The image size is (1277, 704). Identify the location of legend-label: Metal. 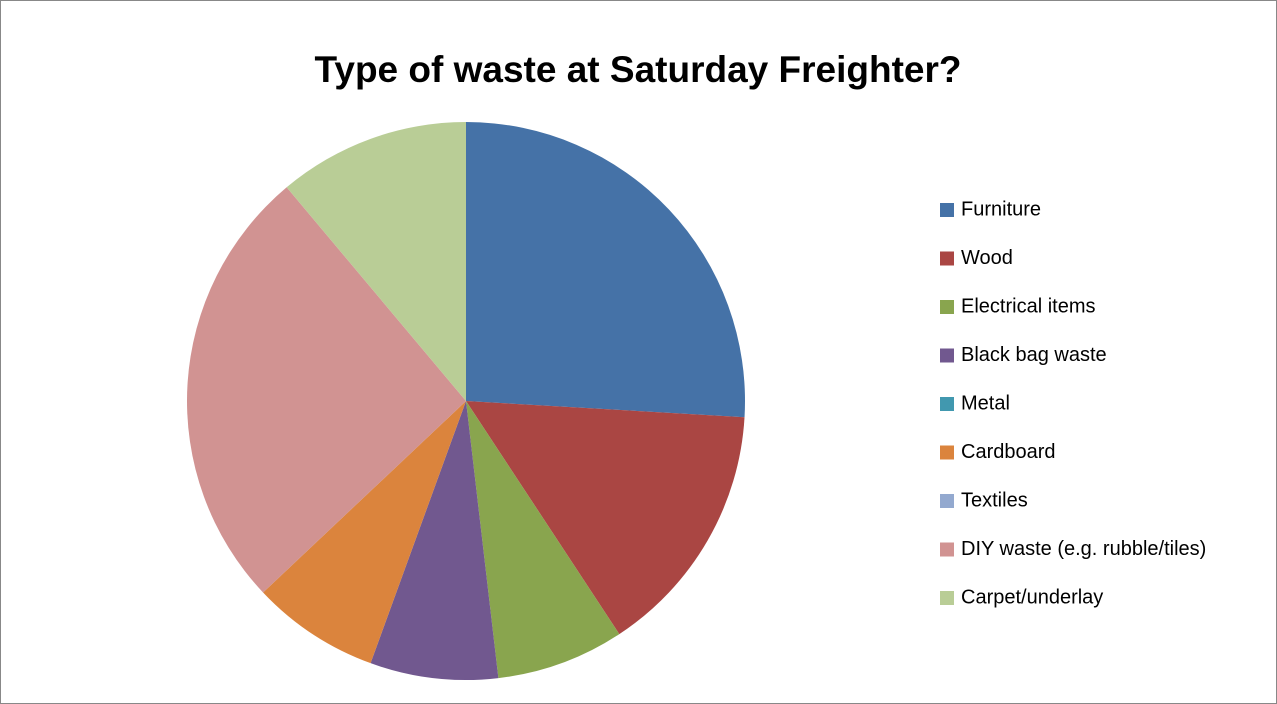
(985, 403).